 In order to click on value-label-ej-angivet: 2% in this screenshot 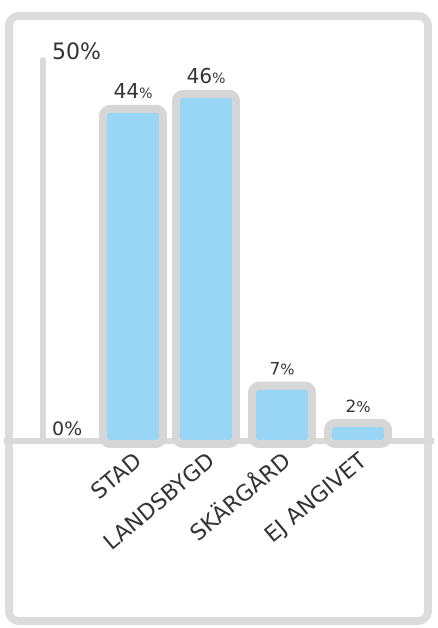, I will do `click(357, 407)`.